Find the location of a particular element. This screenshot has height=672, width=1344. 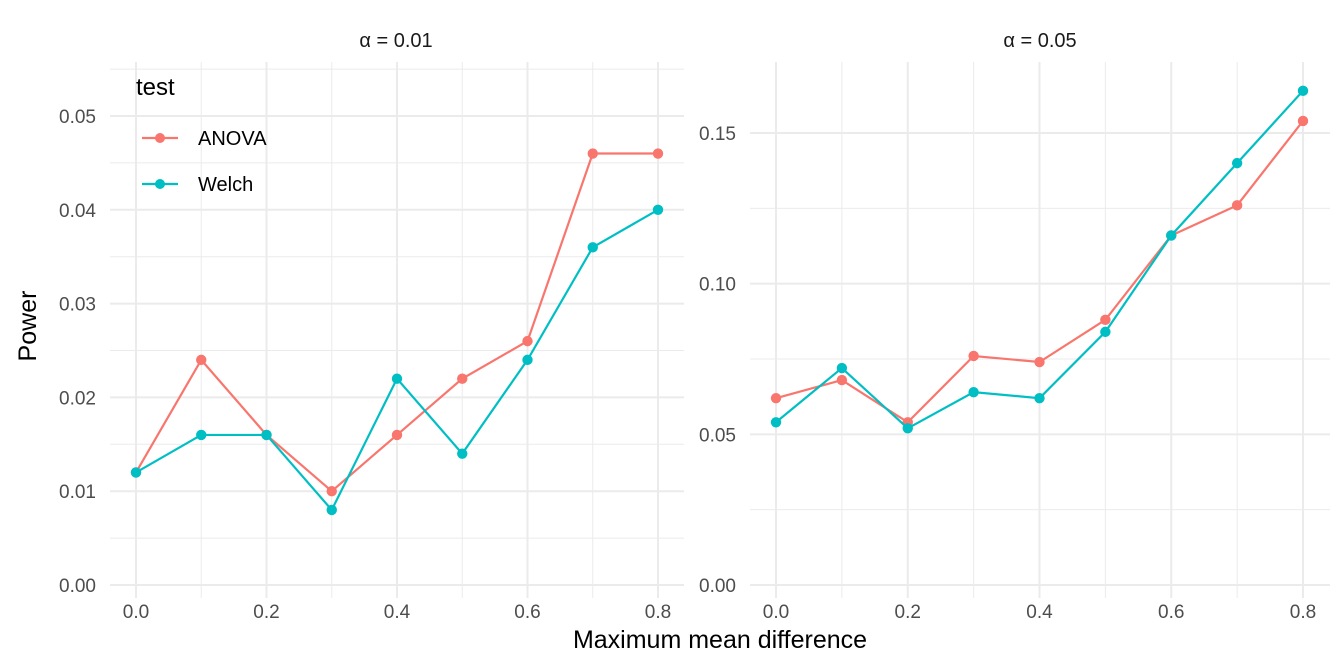

legend-title: test is located at coordinates (155, 87).